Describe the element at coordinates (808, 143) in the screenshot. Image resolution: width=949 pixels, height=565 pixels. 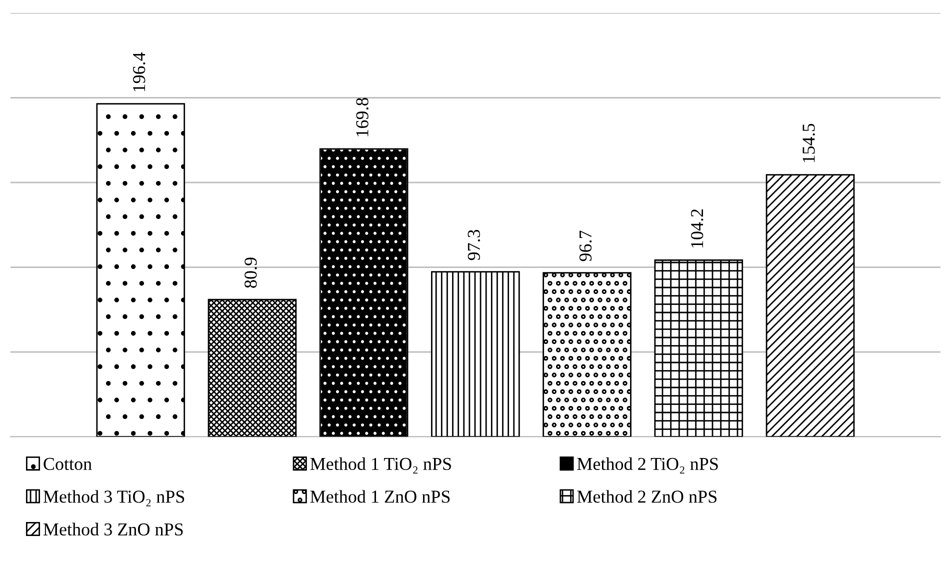
I see `data-label: 154.5` at that location.